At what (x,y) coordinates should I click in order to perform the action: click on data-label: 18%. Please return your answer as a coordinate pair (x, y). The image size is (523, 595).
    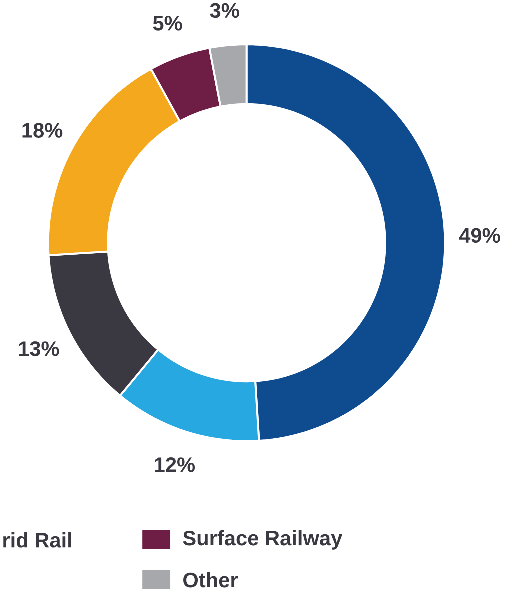
    Looking at the image, I should click on (42, 130).